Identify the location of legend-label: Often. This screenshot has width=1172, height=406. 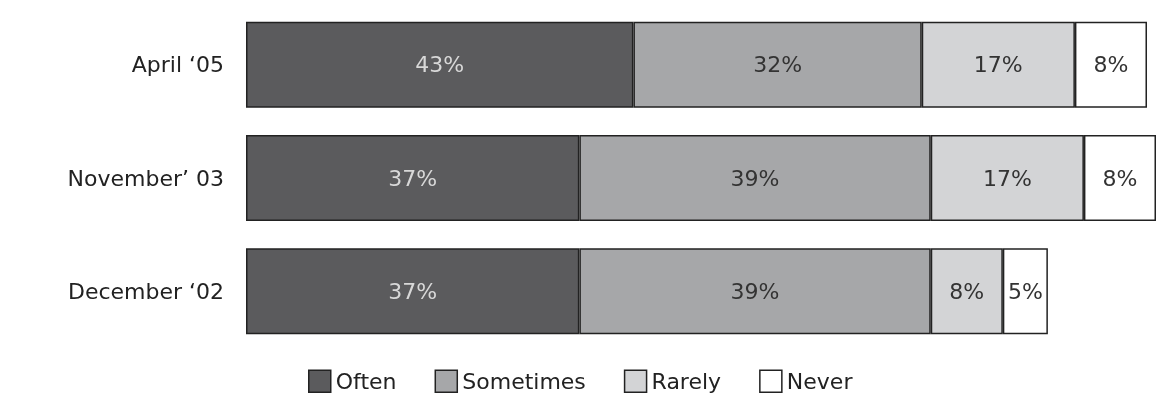
(366, 381).